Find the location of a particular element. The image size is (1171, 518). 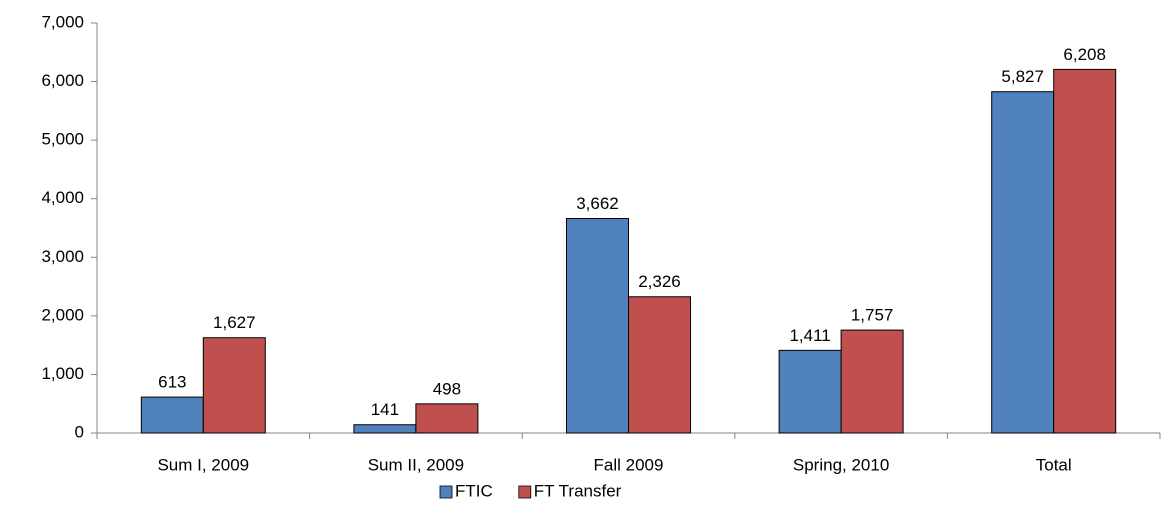

x-tick-label: Total is located at coordinates (1054, 464).